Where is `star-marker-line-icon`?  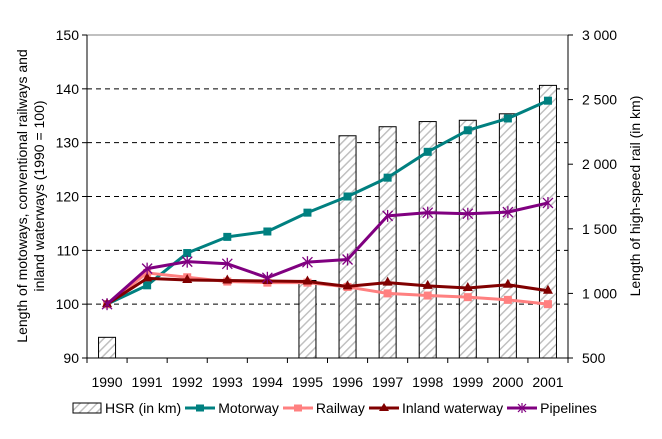
star-marker-line-icon is located at coordinates (522, 408).